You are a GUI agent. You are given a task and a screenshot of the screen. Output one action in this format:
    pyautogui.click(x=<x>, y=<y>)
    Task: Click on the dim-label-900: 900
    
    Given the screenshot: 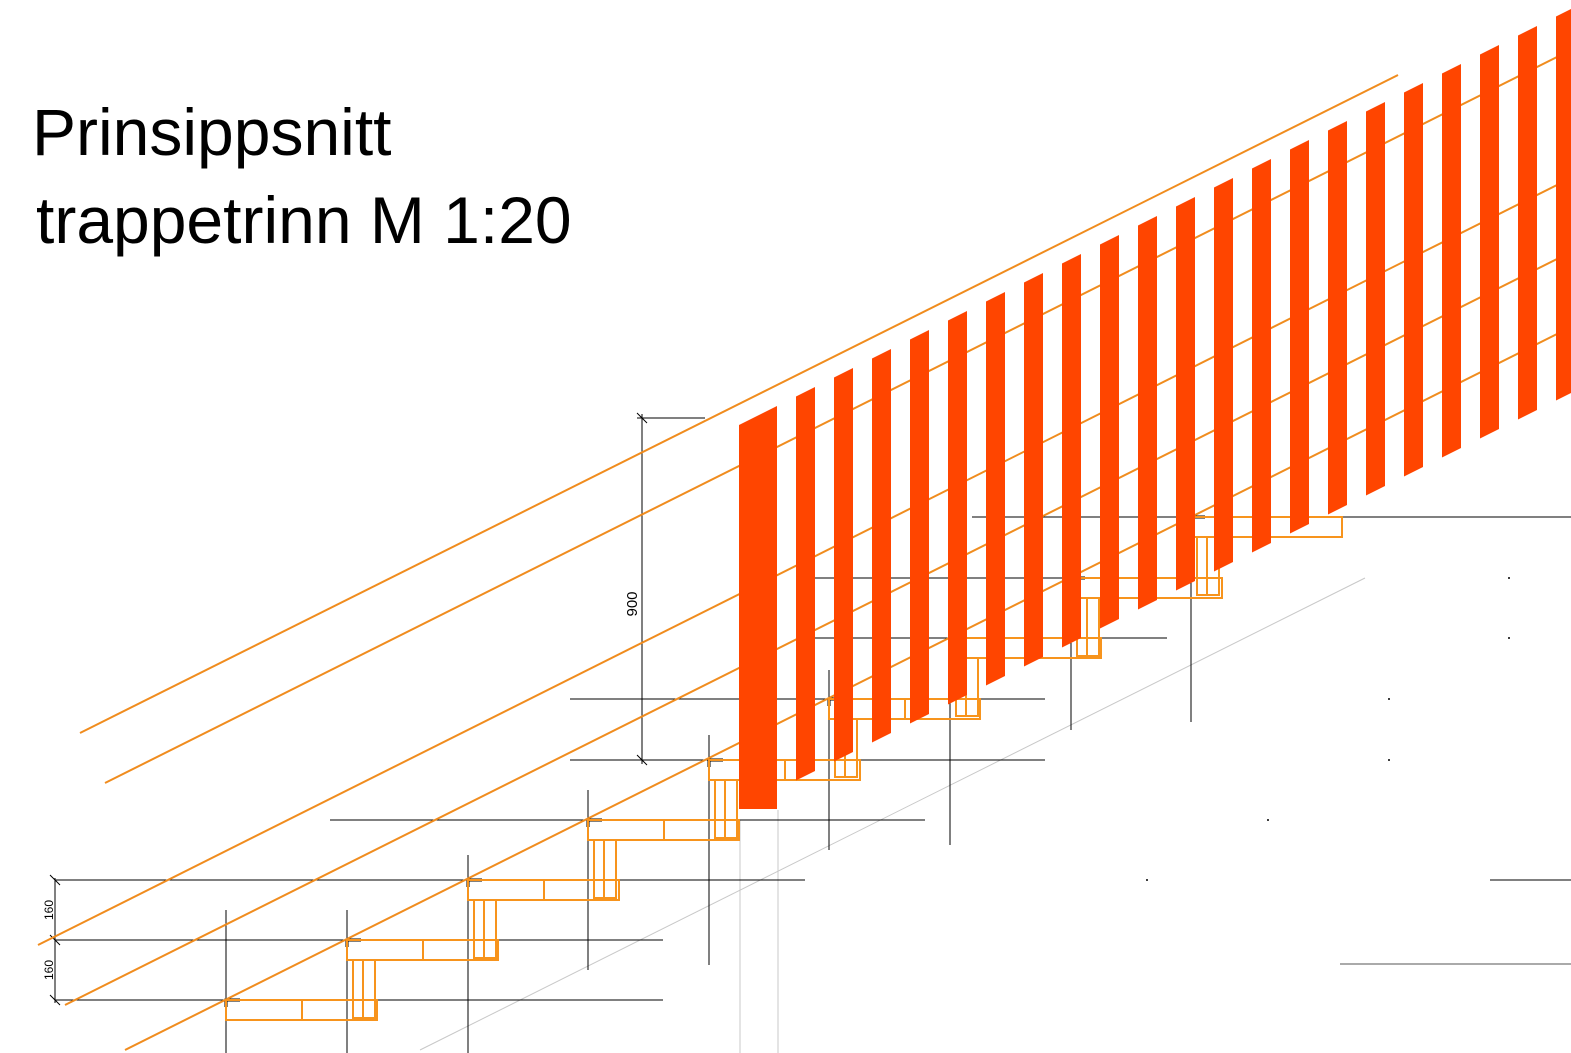 What is the action you would take?
    pyautogui.click(x=632, y=603)
    